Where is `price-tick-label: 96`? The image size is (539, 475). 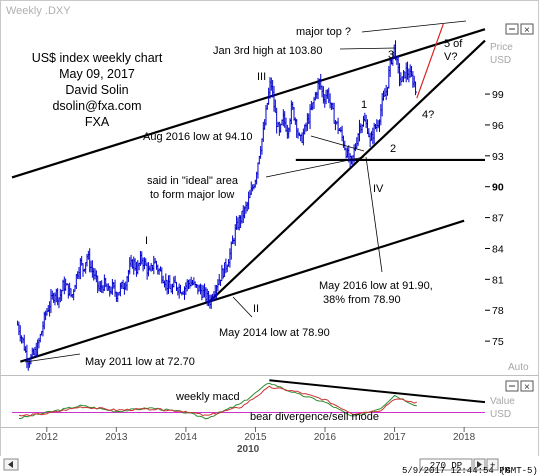
price-tick-label: 96 is located at coordinates (498, 126).